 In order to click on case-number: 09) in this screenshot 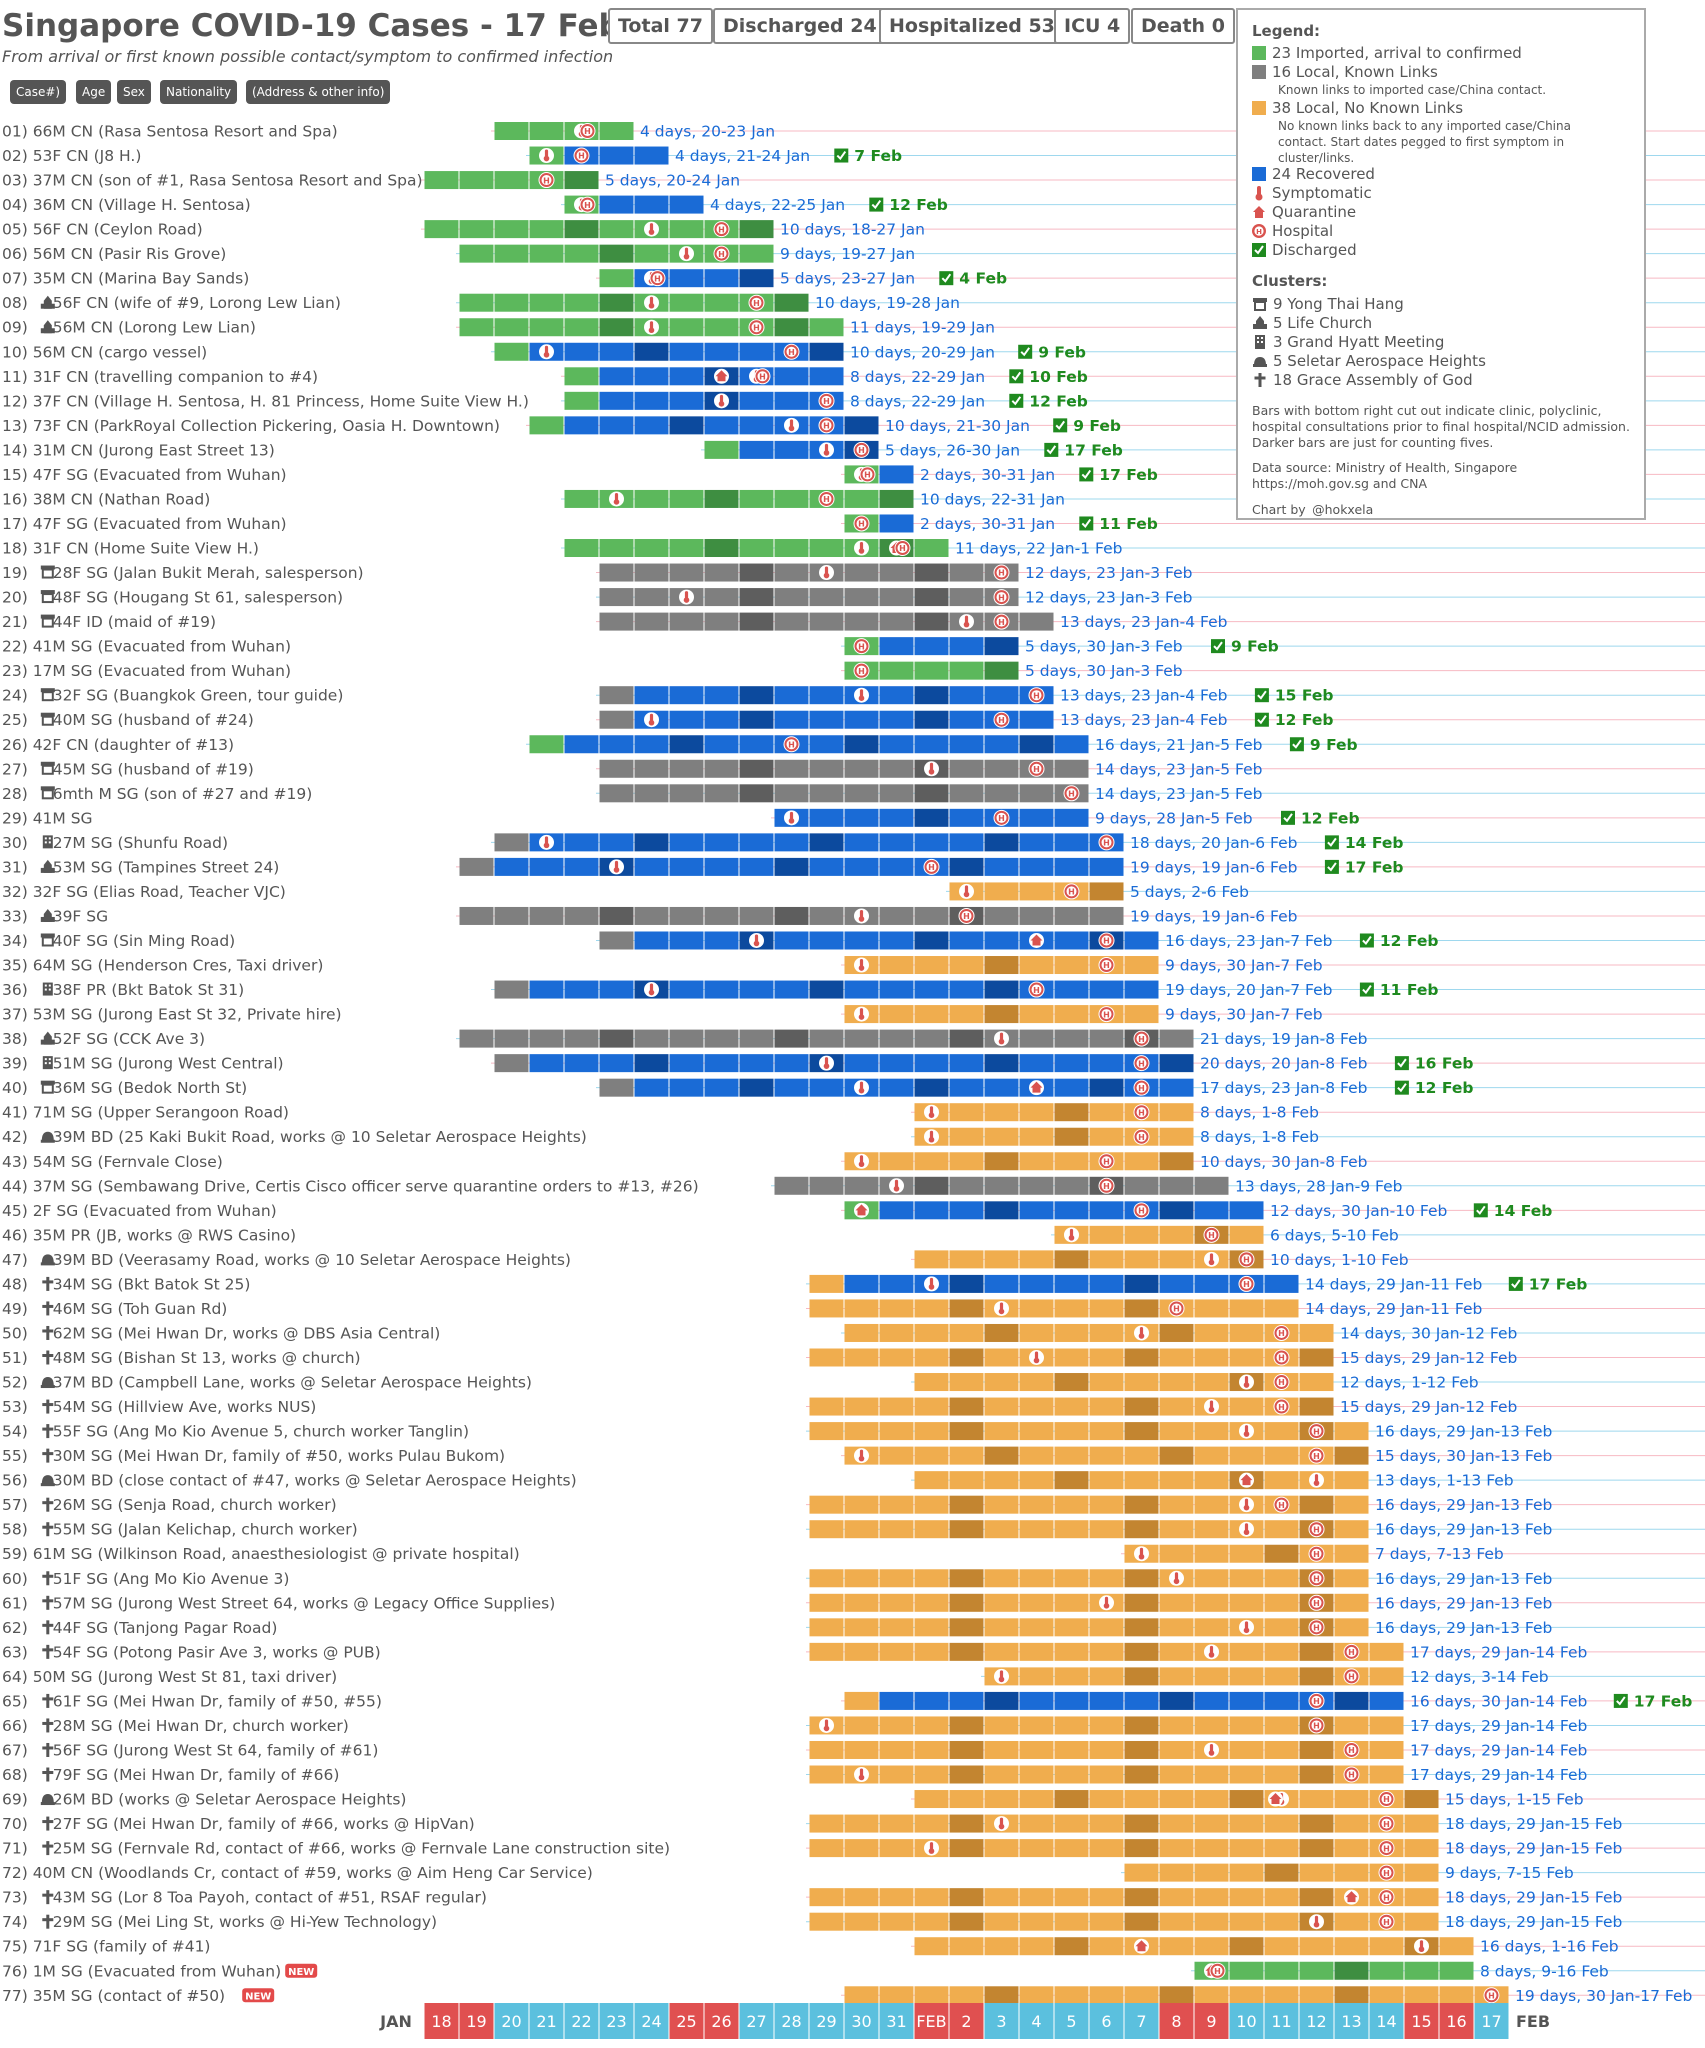, I will do `click(17, 328)`.